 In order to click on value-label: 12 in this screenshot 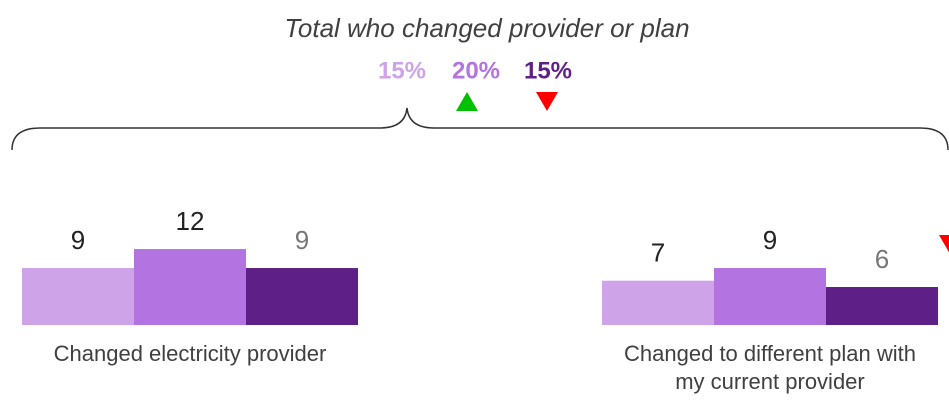, I will do `click(190, 221)`.